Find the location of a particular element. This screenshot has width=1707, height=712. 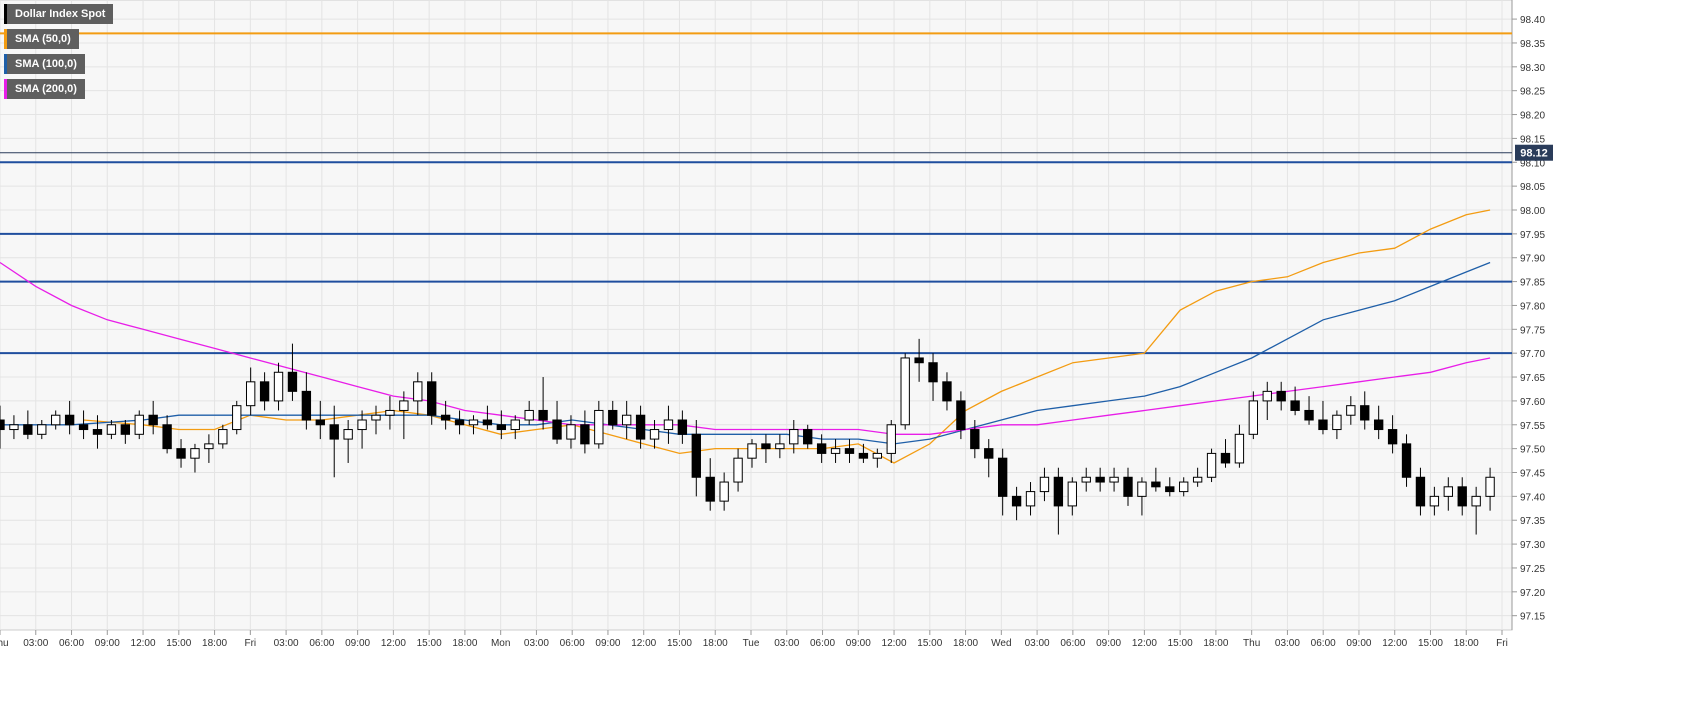

y-axis-tick-label: 97.60 is located at coordinates (1532, 402).